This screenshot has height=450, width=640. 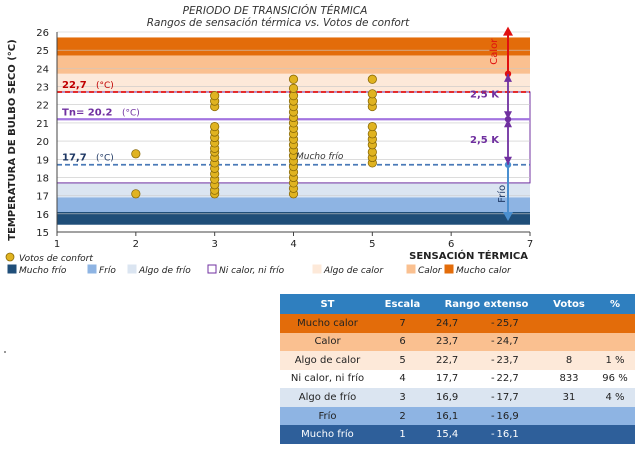 What do you see at coordinates (402, 304) in the screenshot?
I see `header-escala: Escala` at bounding box center [402, 304].